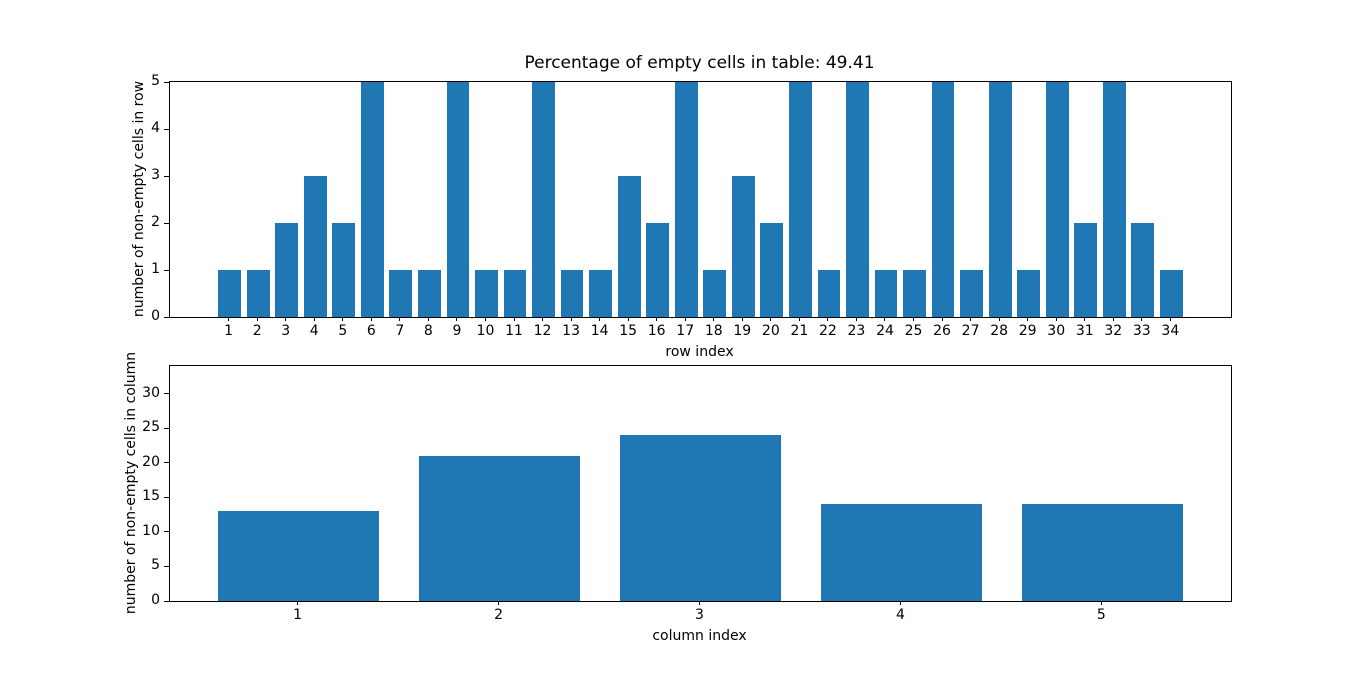  Describe the element at coordinates (742, 331) in the screenshot. I see `x-tick-label: 19` at that location.